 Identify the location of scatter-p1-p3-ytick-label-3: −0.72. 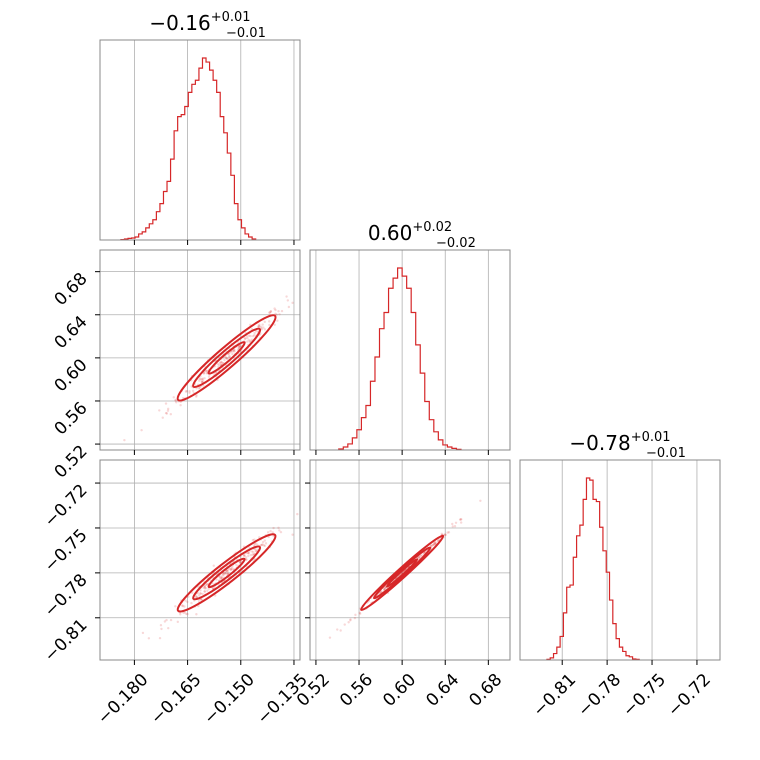
(66, 505).